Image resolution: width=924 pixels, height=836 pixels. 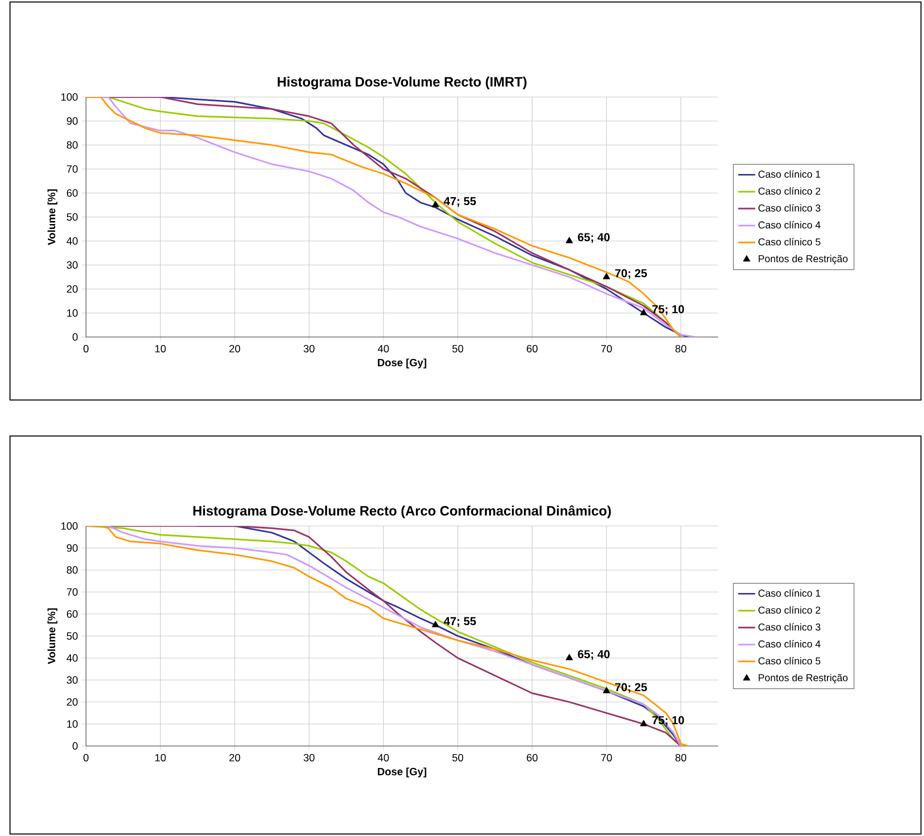 What do you see at coordinates (402, 83) in the screenshot?
I see `chart-title: Histograma Dose-Volume Recto (IMRT)` at bounding box center [402, 83].